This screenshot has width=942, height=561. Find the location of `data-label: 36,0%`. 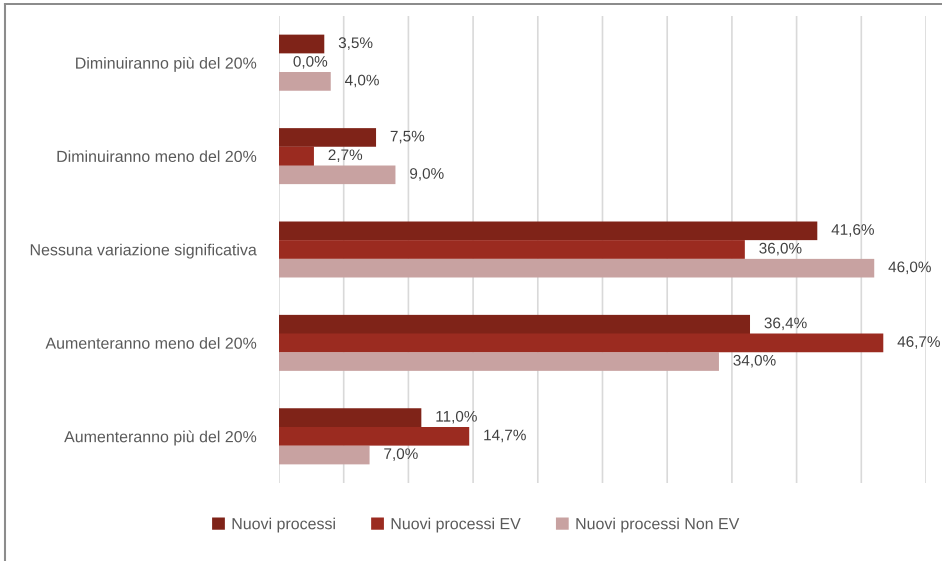

data-label: 36,0% is located at coordinates (780, 249).